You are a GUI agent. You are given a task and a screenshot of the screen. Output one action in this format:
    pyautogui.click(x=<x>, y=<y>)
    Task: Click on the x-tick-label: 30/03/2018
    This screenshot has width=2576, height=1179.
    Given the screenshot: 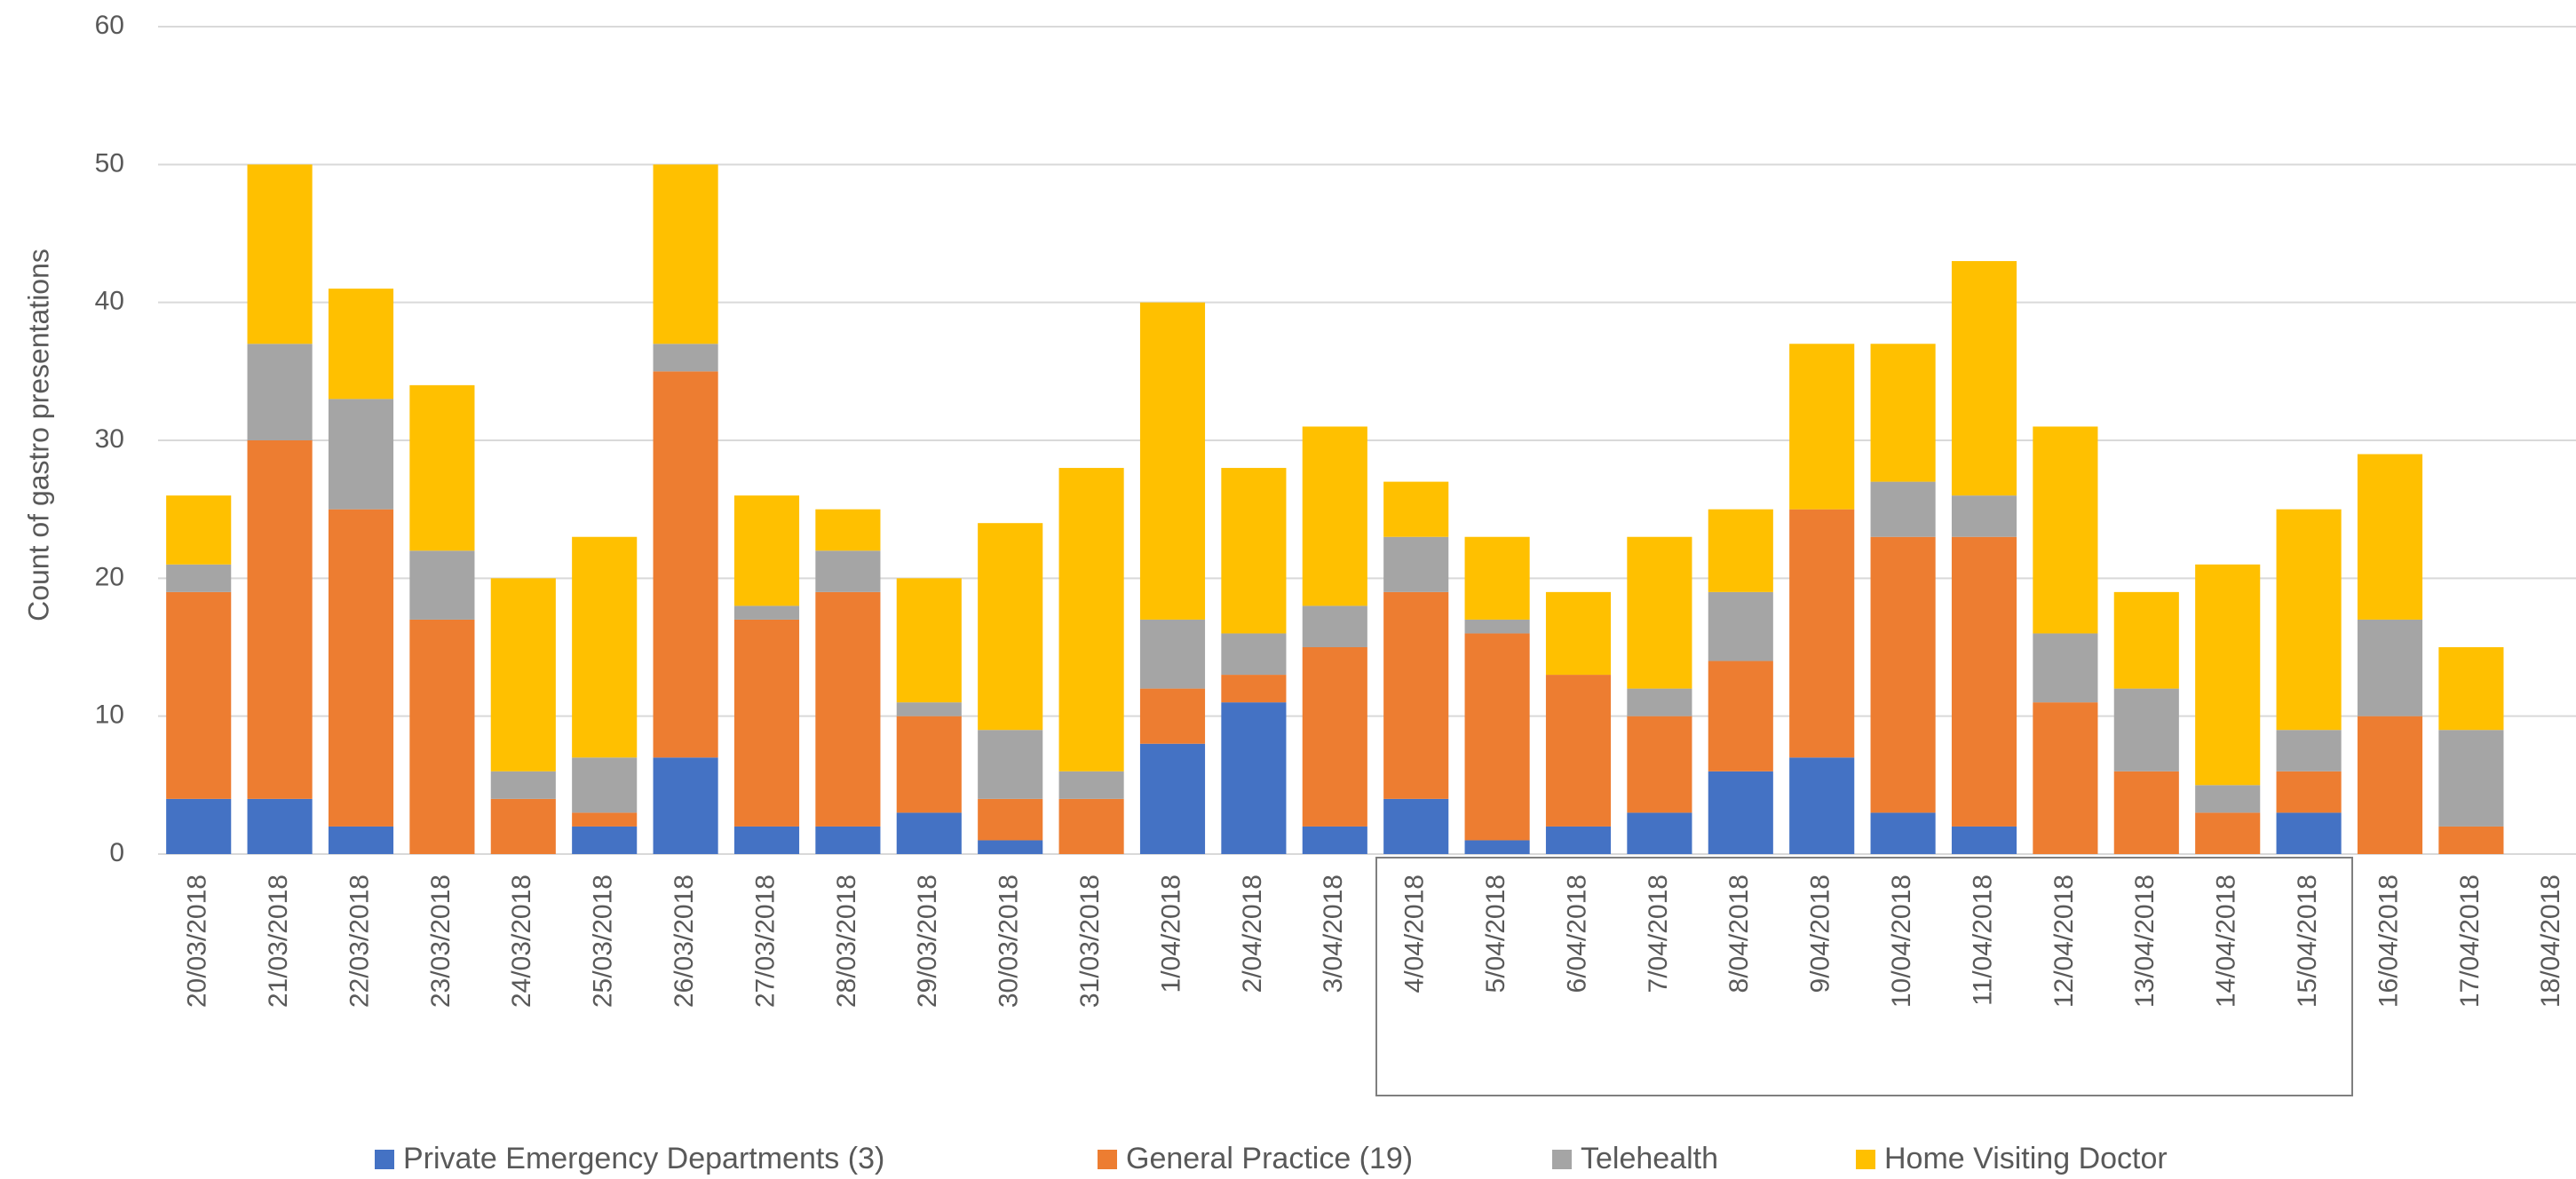 What is the action you would take?
    pyautogui.click(x=1009, y=941)
    